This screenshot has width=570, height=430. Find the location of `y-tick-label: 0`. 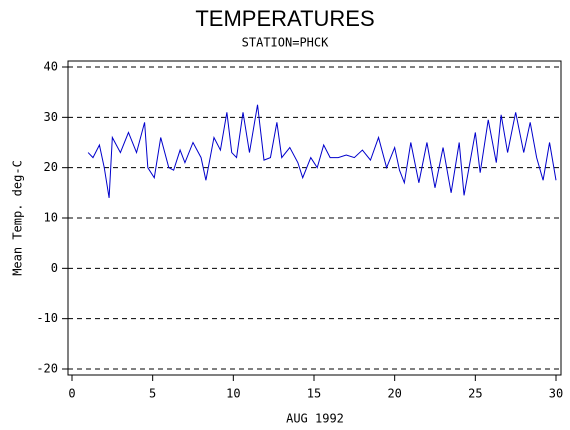

y-tick-label: 0 is located at coordinates (54, 268).